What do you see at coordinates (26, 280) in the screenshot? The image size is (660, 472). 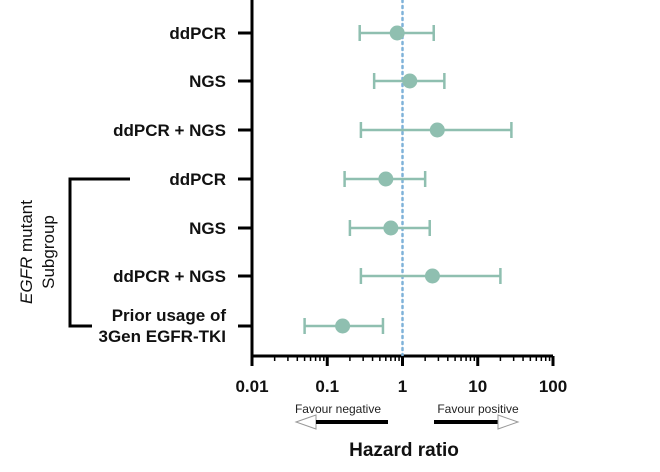 I see `group-label-italic: EGFR` at bounding box center [26, 280].